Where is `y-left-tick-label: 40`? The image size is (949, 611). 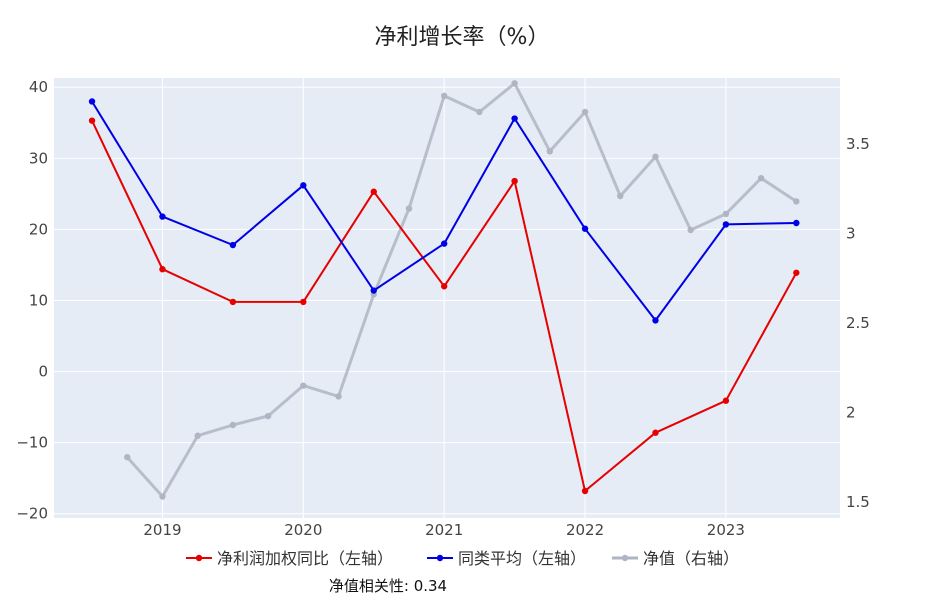
y-left-tick-label: 40 is located at coordinates (38, 87).